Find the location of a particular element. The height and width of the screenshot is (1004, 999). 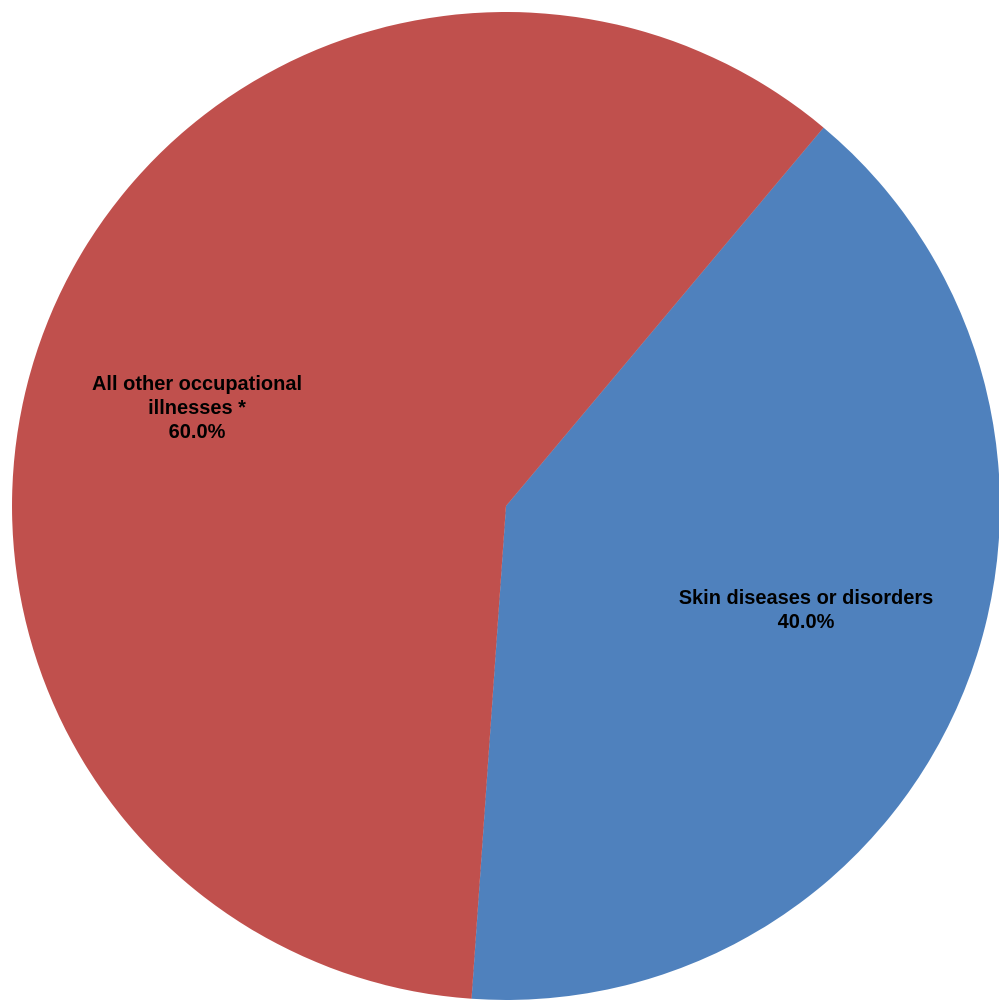

slice-percent-label: 40.0% is located at coordinates (806, 622).